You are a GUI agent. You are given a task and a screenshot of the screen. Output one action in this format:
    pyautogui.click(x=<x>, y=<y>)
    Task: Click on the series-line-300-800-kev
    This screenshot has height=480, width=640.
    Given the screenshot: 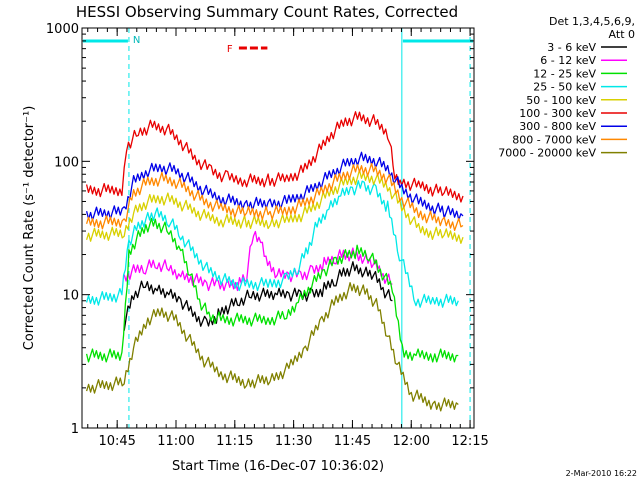 What is the action you would take?
    pyautogui.click(x=274, y=186)
    